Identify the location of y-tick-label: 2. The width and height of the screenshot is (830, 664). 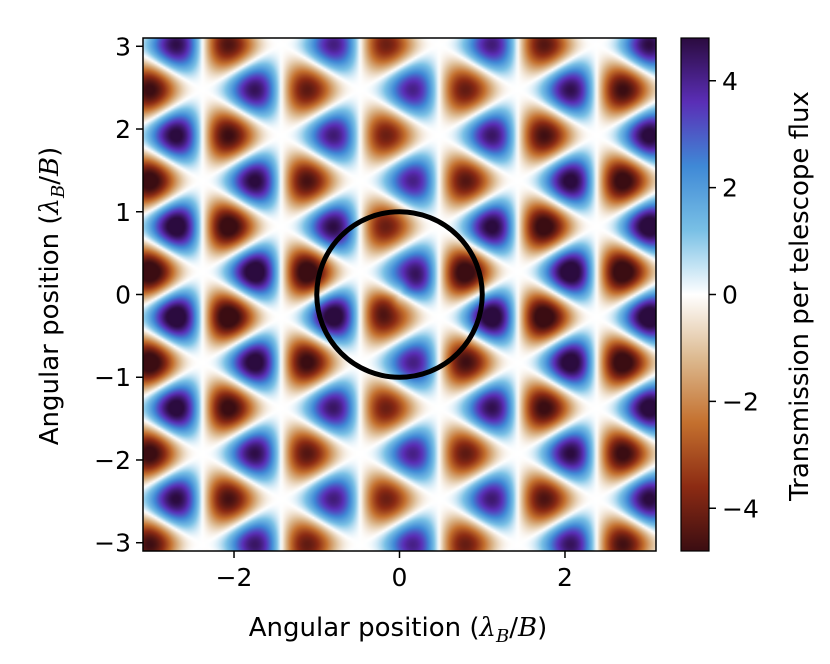
(123, 129).